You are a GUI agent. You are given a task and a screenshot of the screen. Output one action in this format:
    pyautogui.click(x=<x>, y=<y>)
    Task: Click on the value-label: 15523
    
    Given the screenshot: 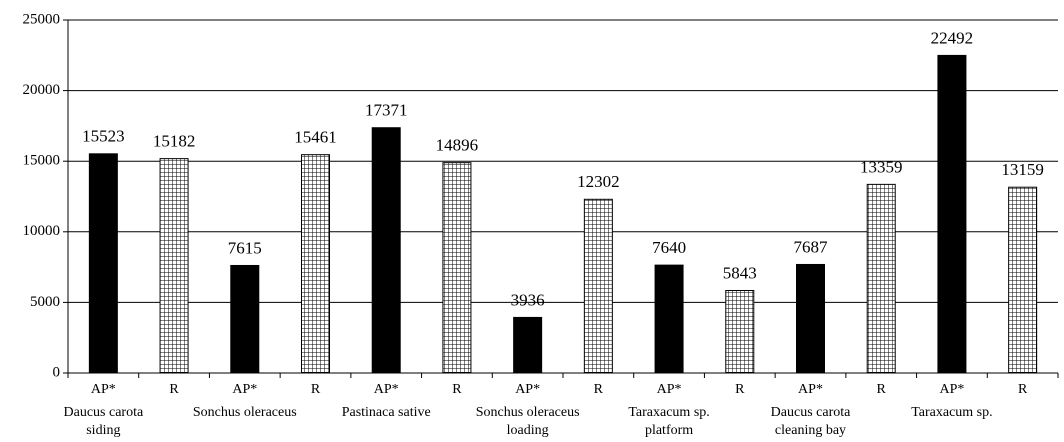 What is the action you would take?
    pyautogui.click(x=103, y=136)
    